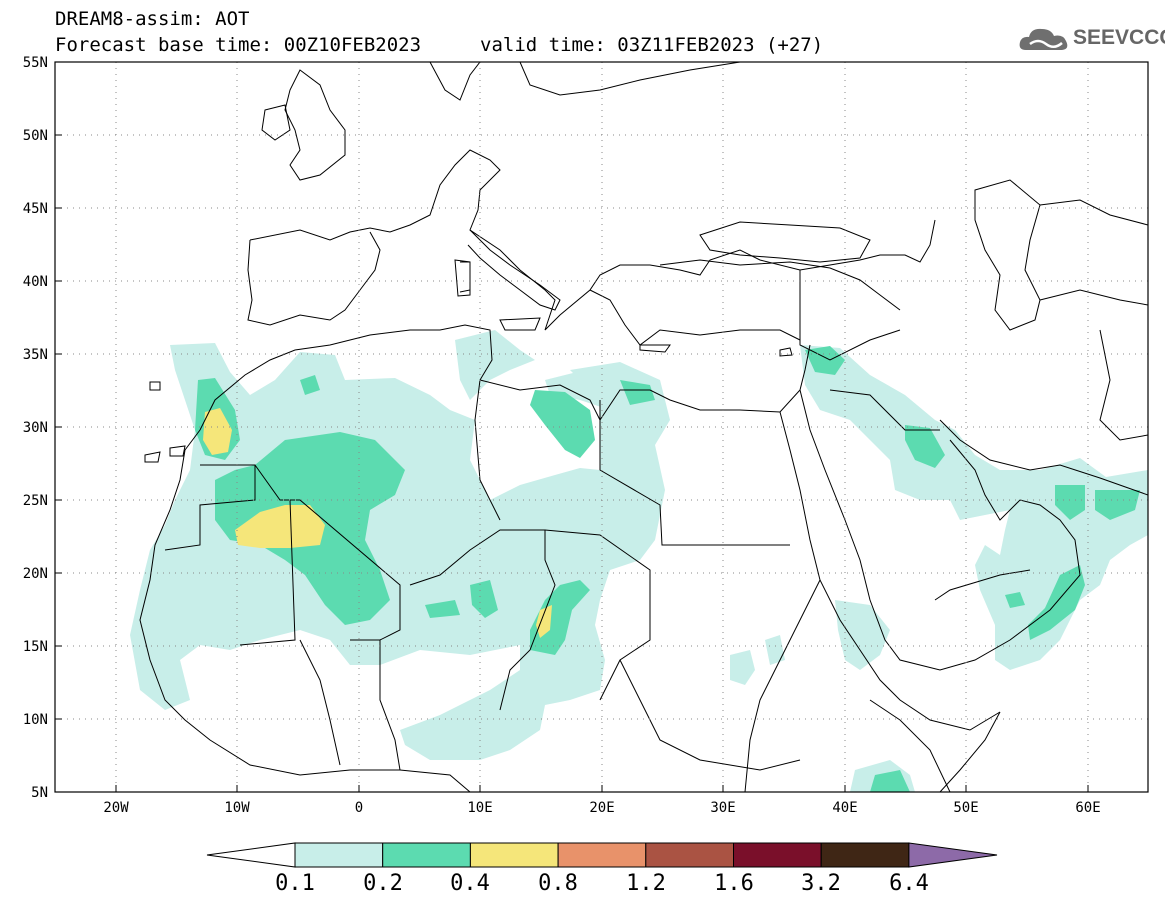  I want to click on lat-label: 35N, so click(35, 355).